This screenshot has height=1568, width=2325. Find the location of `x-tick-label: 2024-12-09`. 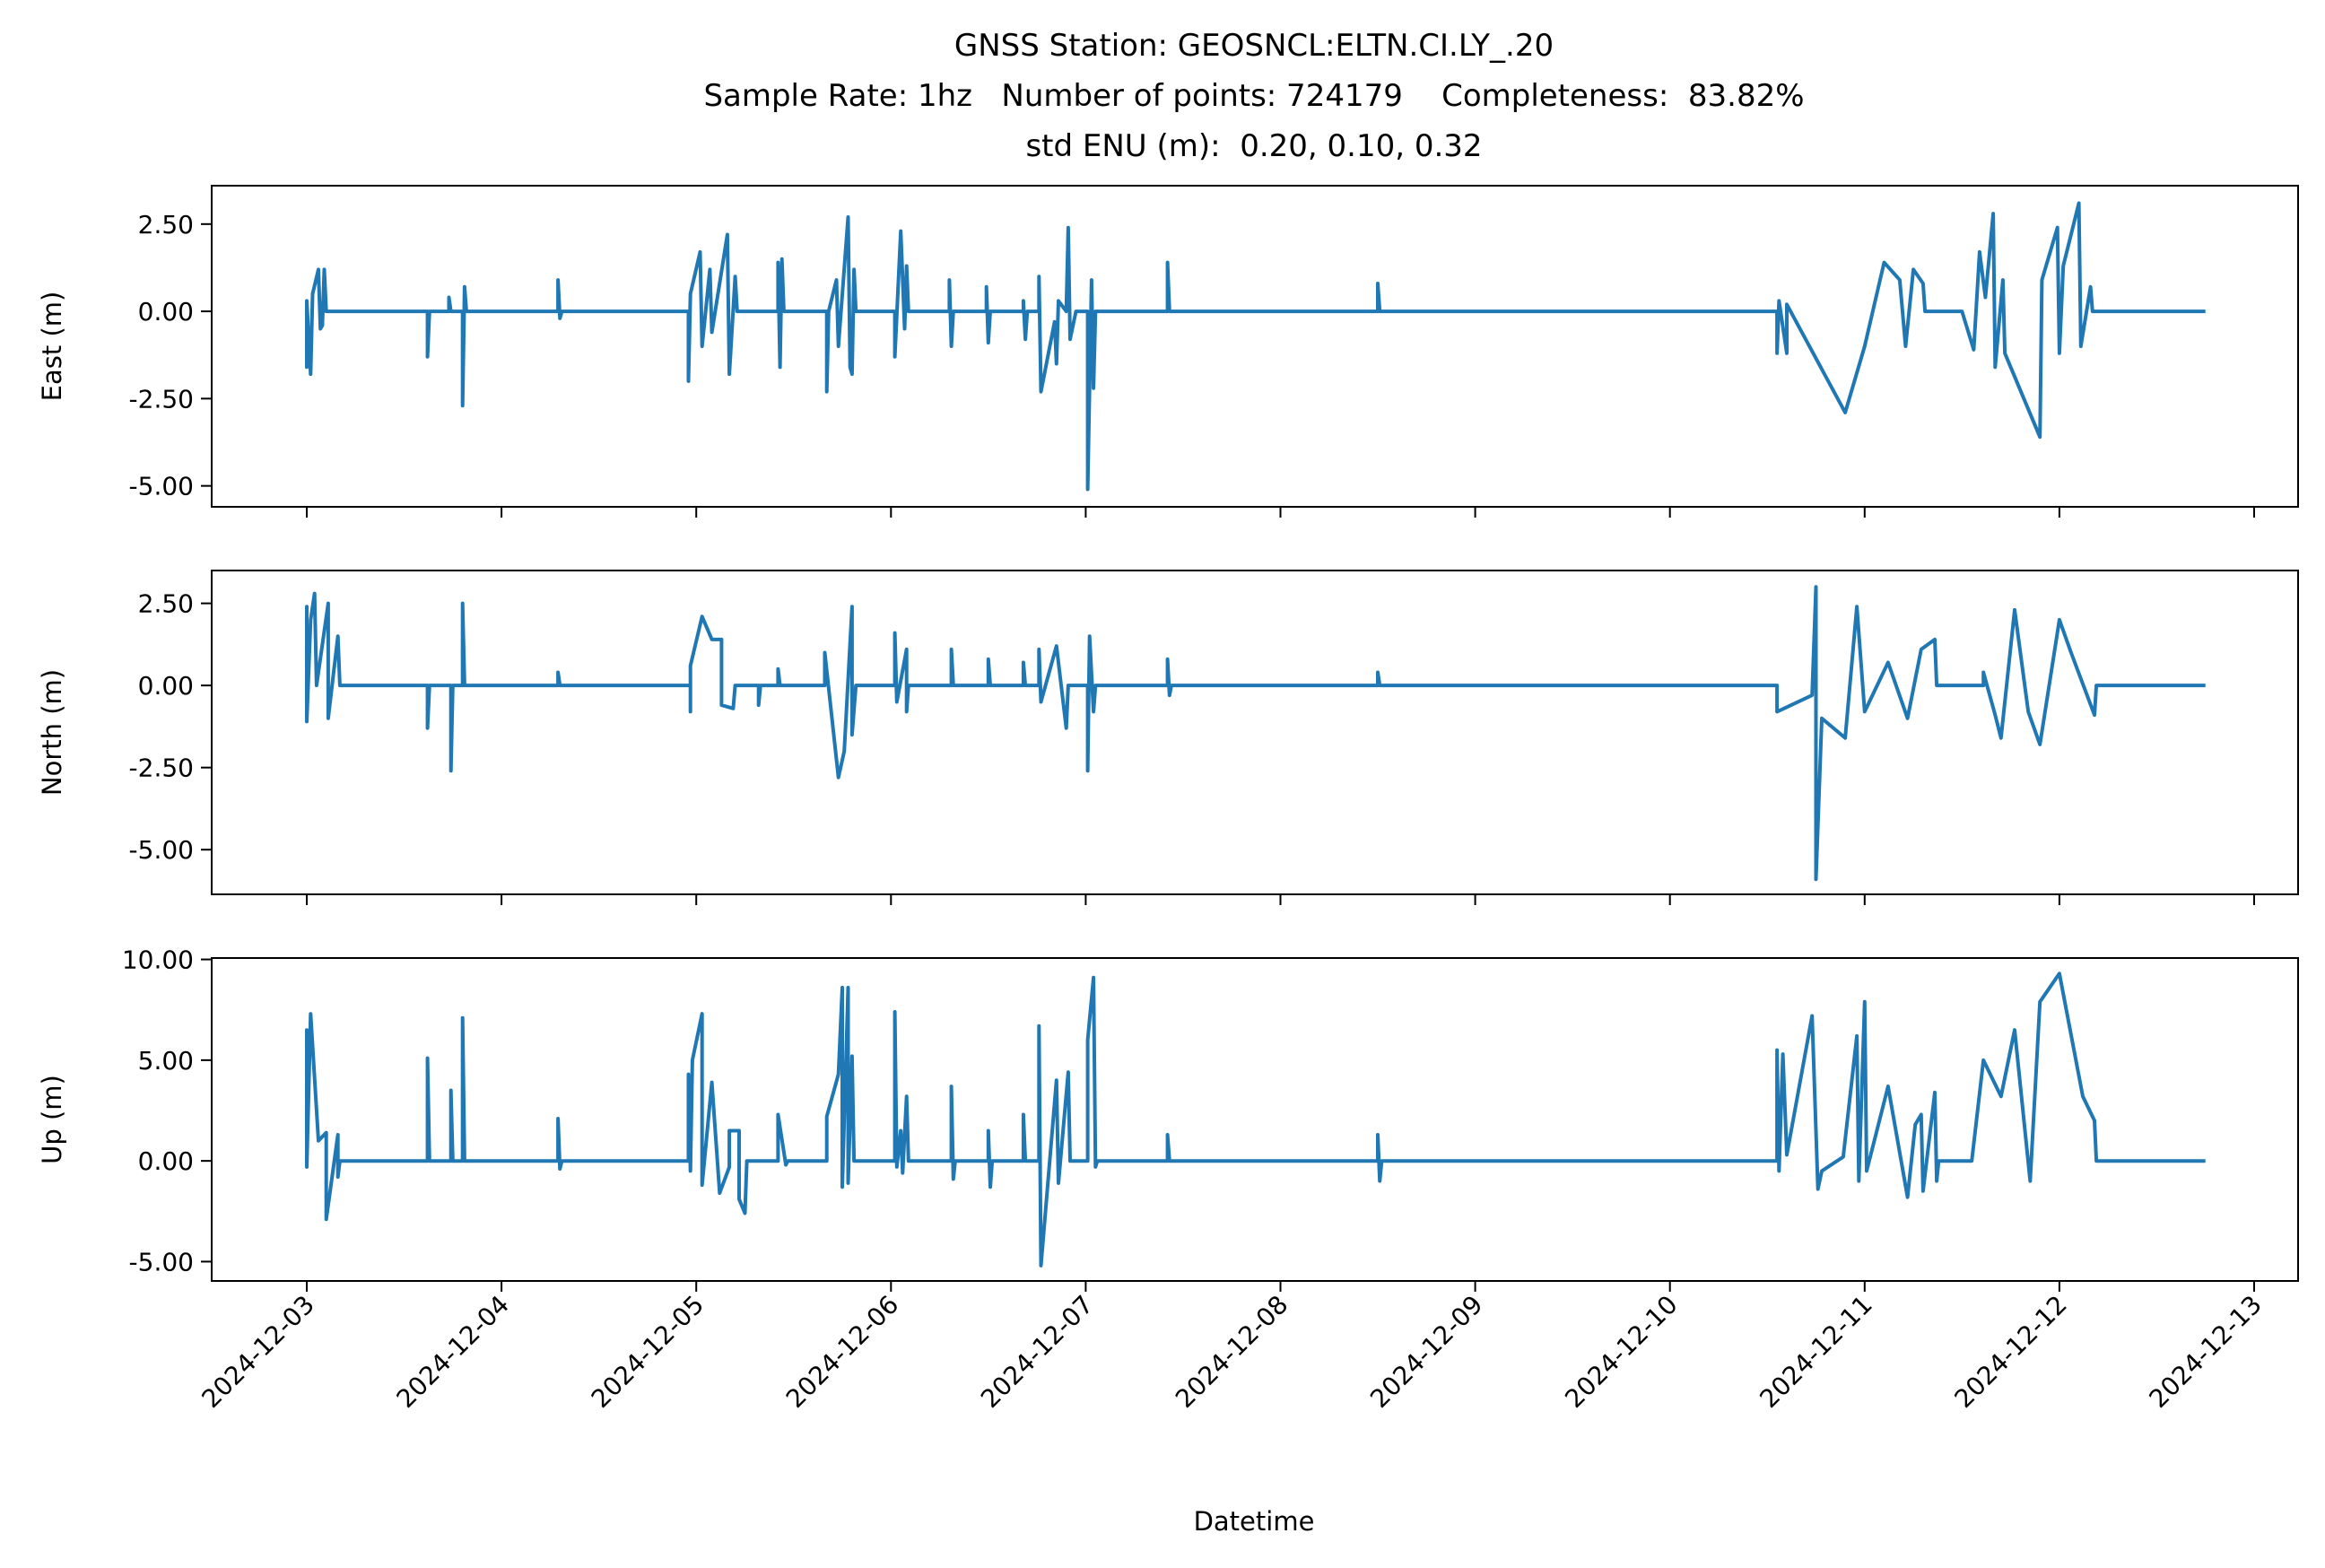

x-tick-label: 2024-12-09 is located at coordinates (1426, 1352).